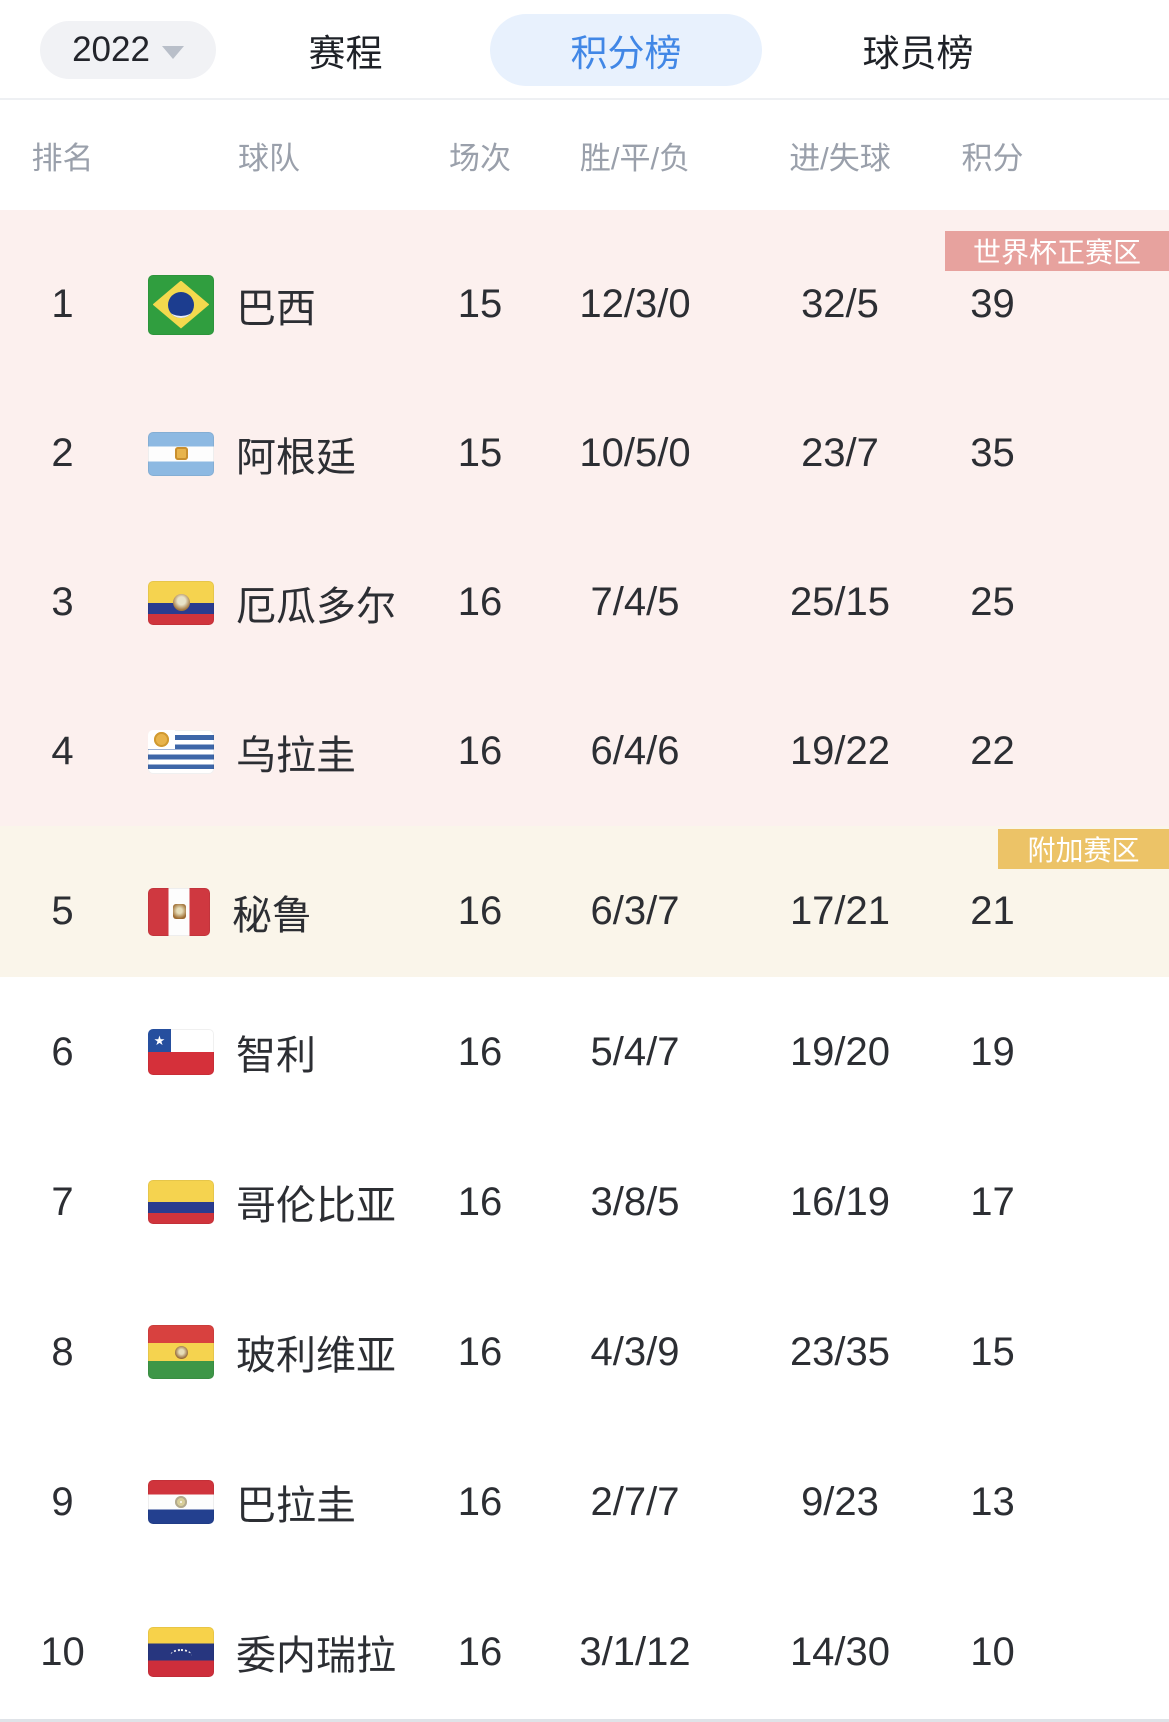  I want to click on team-name-cell: 巴拉圭, so click(296, 1506).